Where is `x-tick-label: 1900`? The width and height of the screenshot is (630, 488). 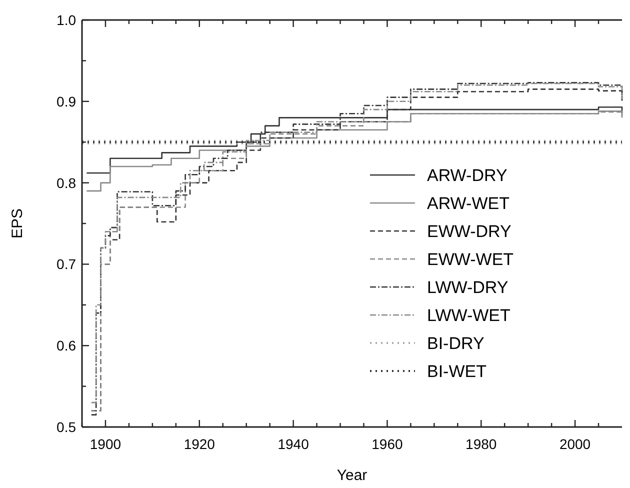
x-tick-label: 1900 is located at coordinates (106, 444).